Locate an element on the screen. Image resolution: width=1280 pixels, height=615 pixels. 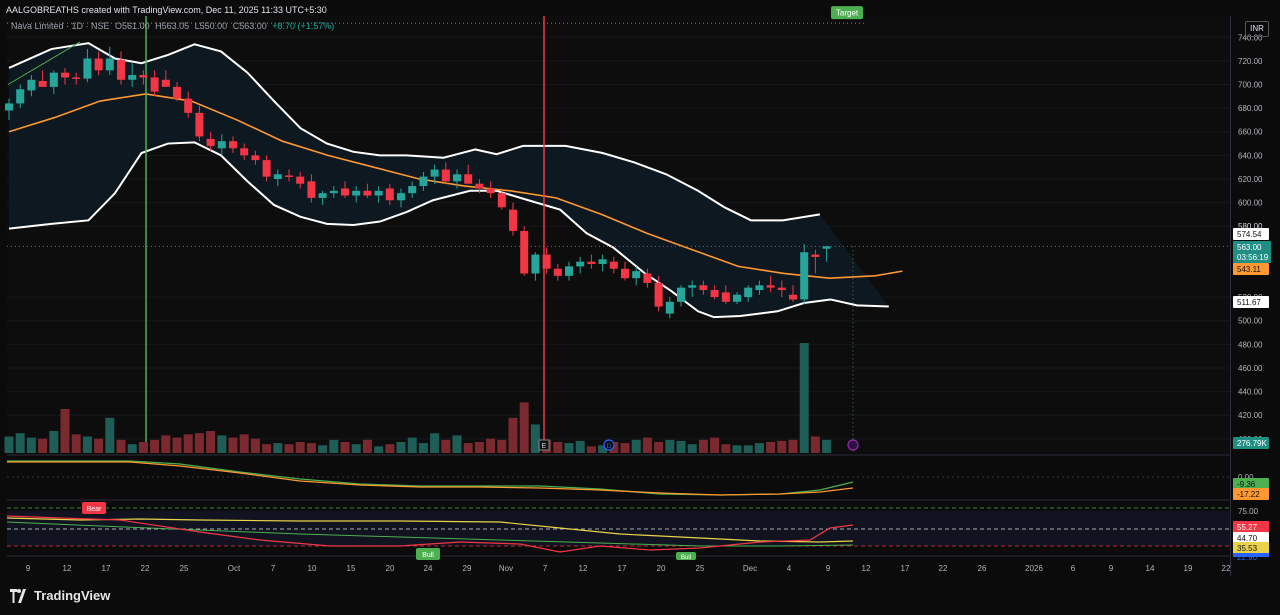
currency-button: INR is located at coordinates (1257, 29).